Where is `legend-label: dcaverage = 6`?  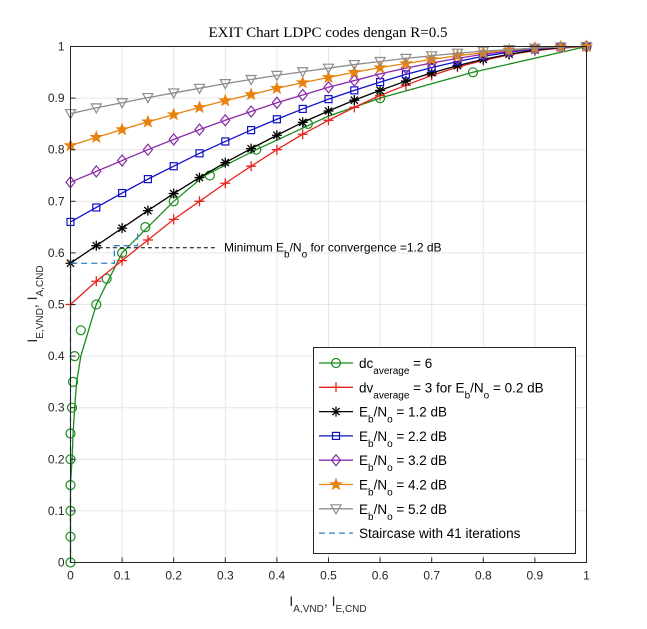 legend-label: dcaverage = 6 is located at coordinates (395, 366).